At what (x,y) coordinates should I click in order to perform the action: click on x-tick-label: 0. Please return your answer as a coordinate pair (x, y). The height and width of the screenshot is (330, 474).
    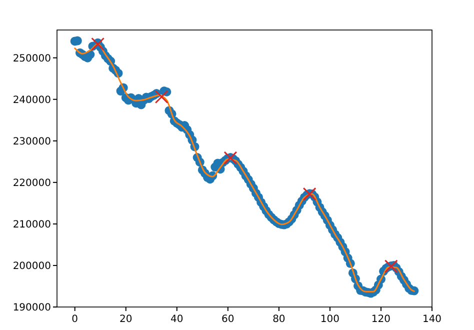
    Looking at the image, I should click on (75, 319).